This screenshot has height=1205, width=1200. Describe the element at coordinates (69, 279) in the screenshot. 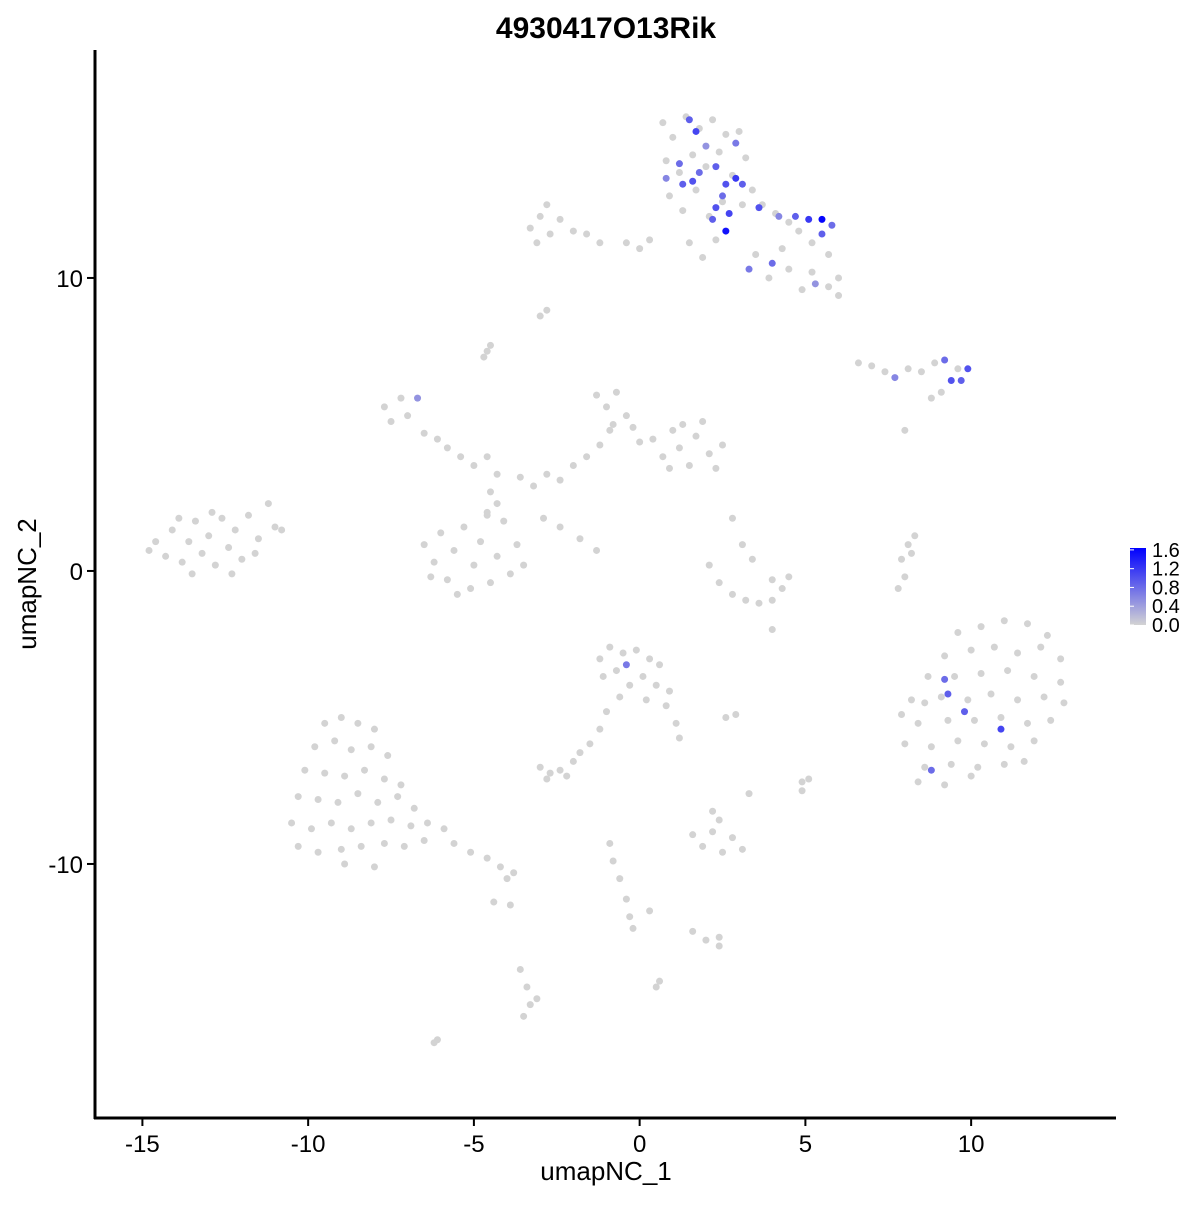

I see `y-tick-label: 10` at that location.